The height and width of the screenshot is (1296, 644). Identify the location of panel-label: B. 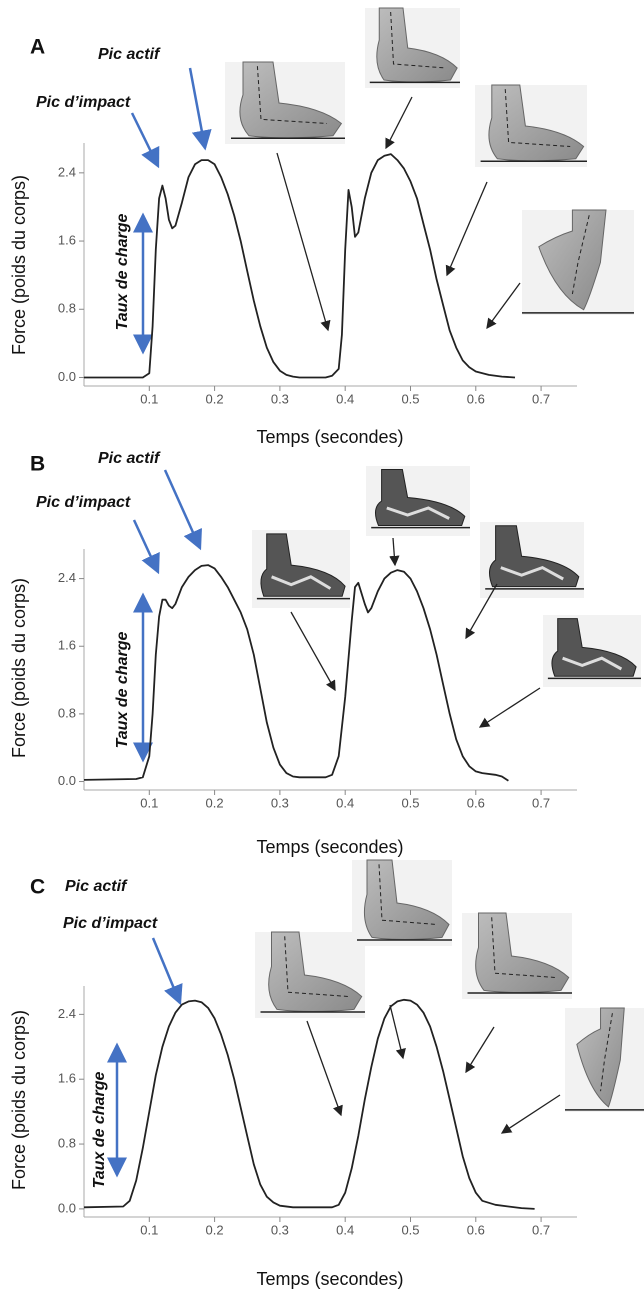
(37, 464).